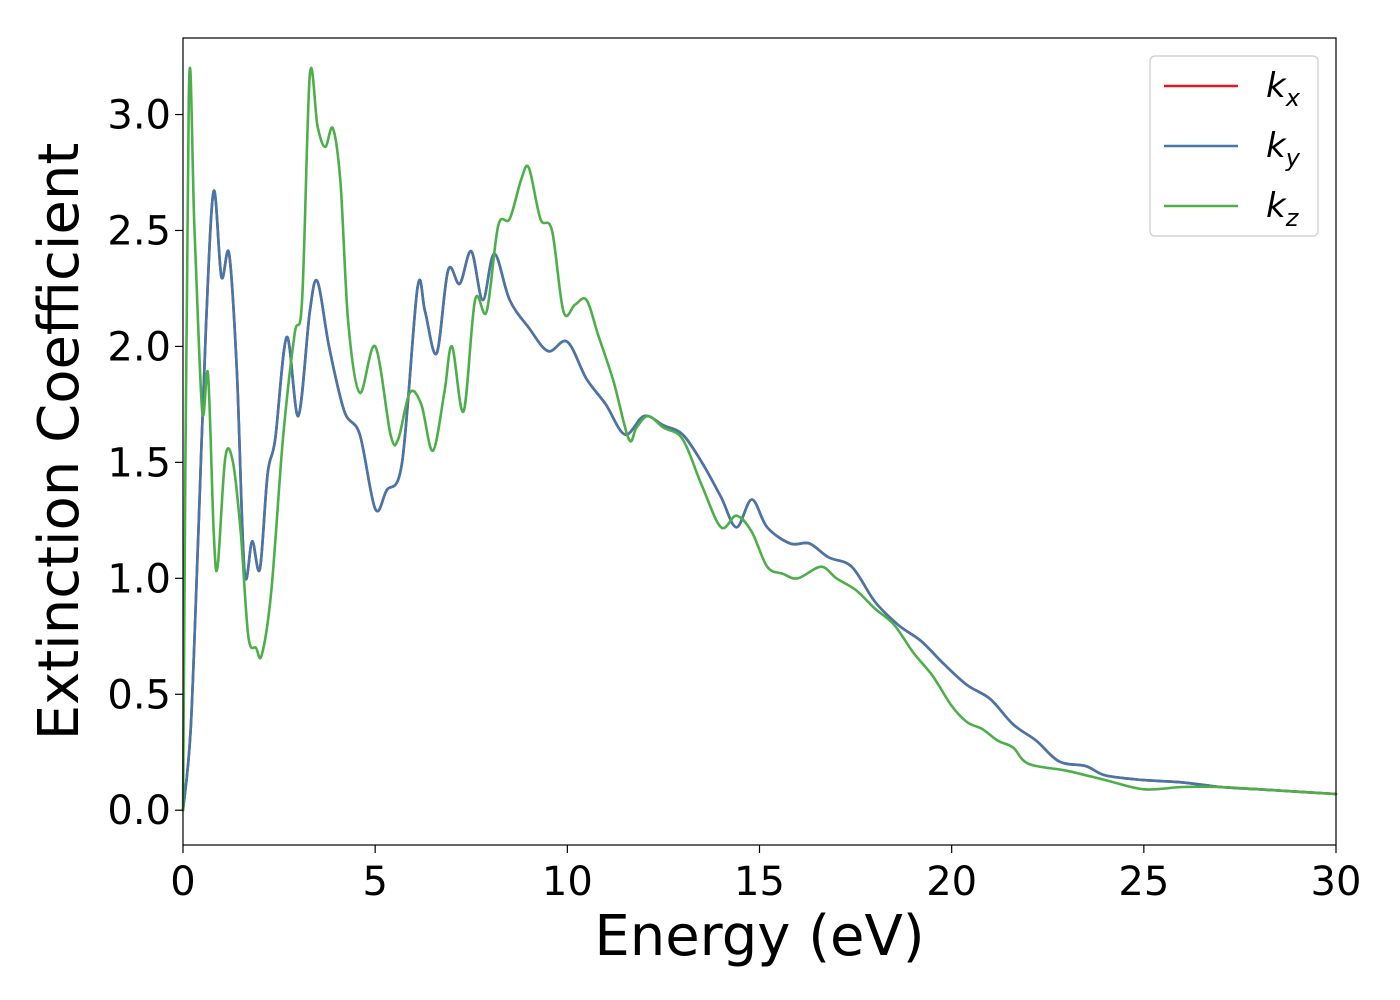 This screenshot has height=1000, width=1400. I want to click on x-tick-label: 20, so click(951, 882).